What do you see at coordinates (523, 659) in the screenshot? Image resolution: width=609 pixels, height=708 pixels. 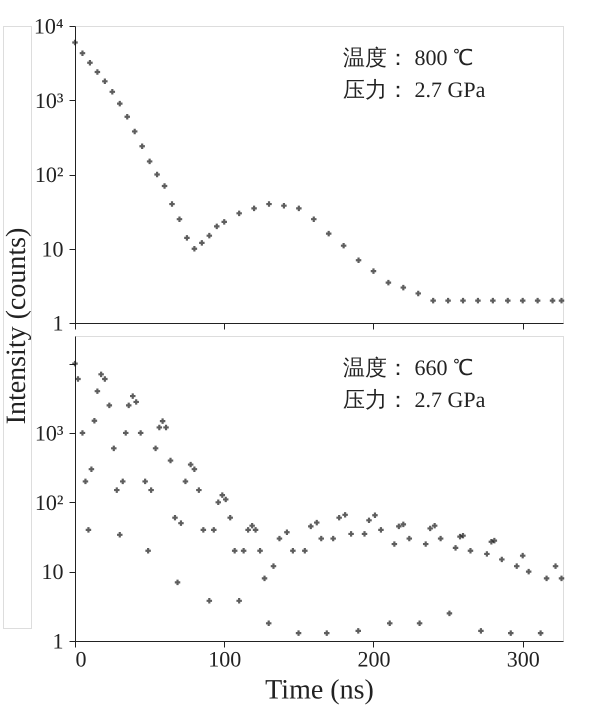 I see `x-tick-label: 300` at bounding box center [523, 659].